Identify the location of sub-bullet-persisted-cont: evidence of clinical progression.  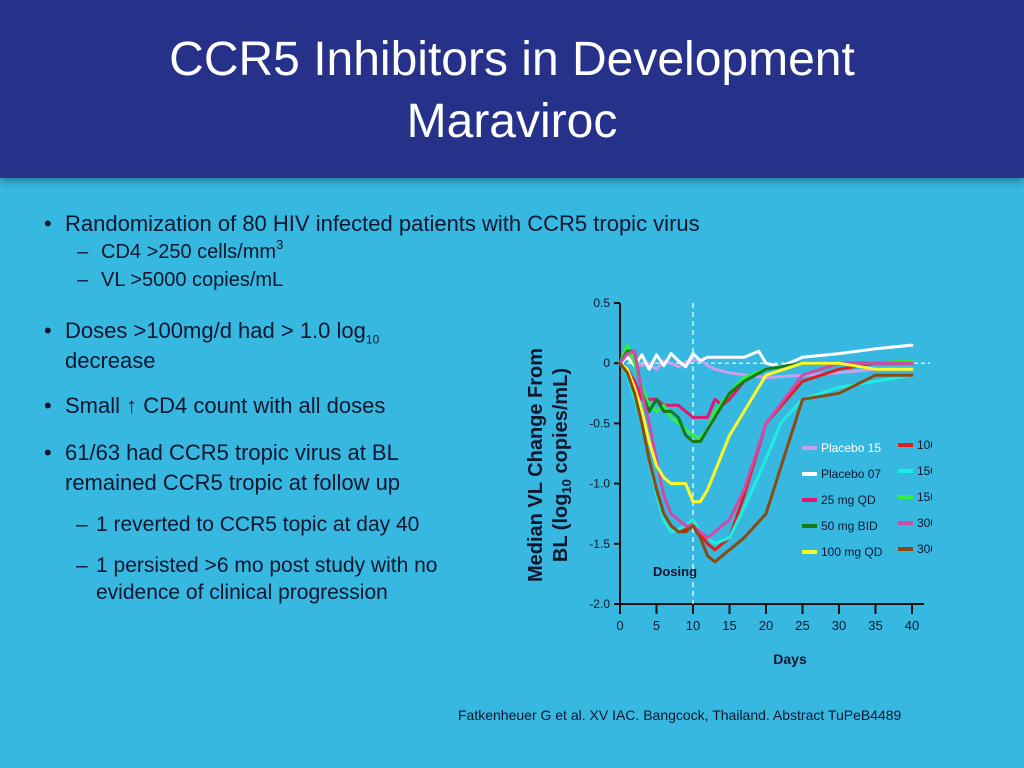
(242, 592).